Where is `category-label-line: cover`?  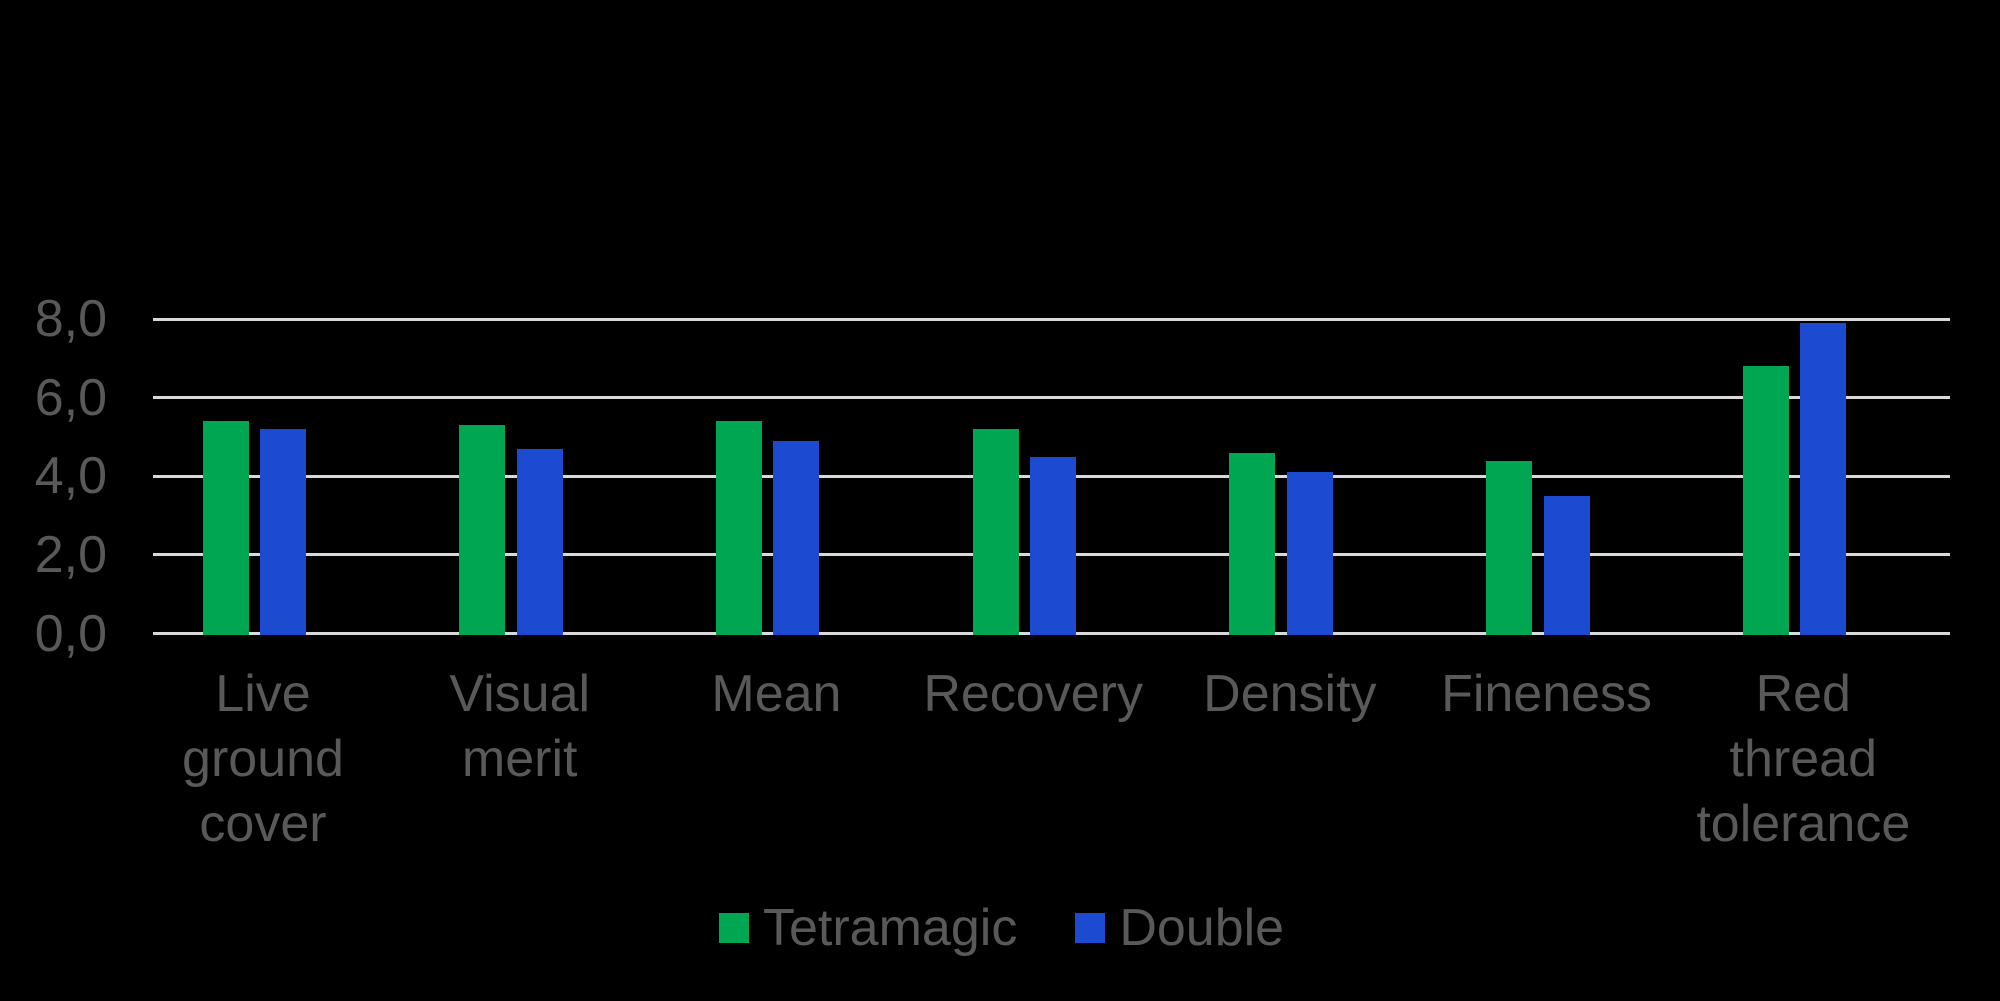 category-label-line: cover is located at coordinates (263, 824).